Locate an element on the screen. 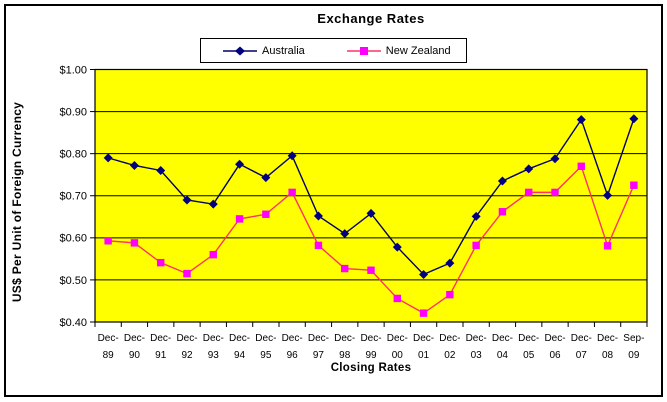 The height and width of the screenshot is (402, 667). y-axis-tick-label: $1.00 is located at coordinates (73, 70).